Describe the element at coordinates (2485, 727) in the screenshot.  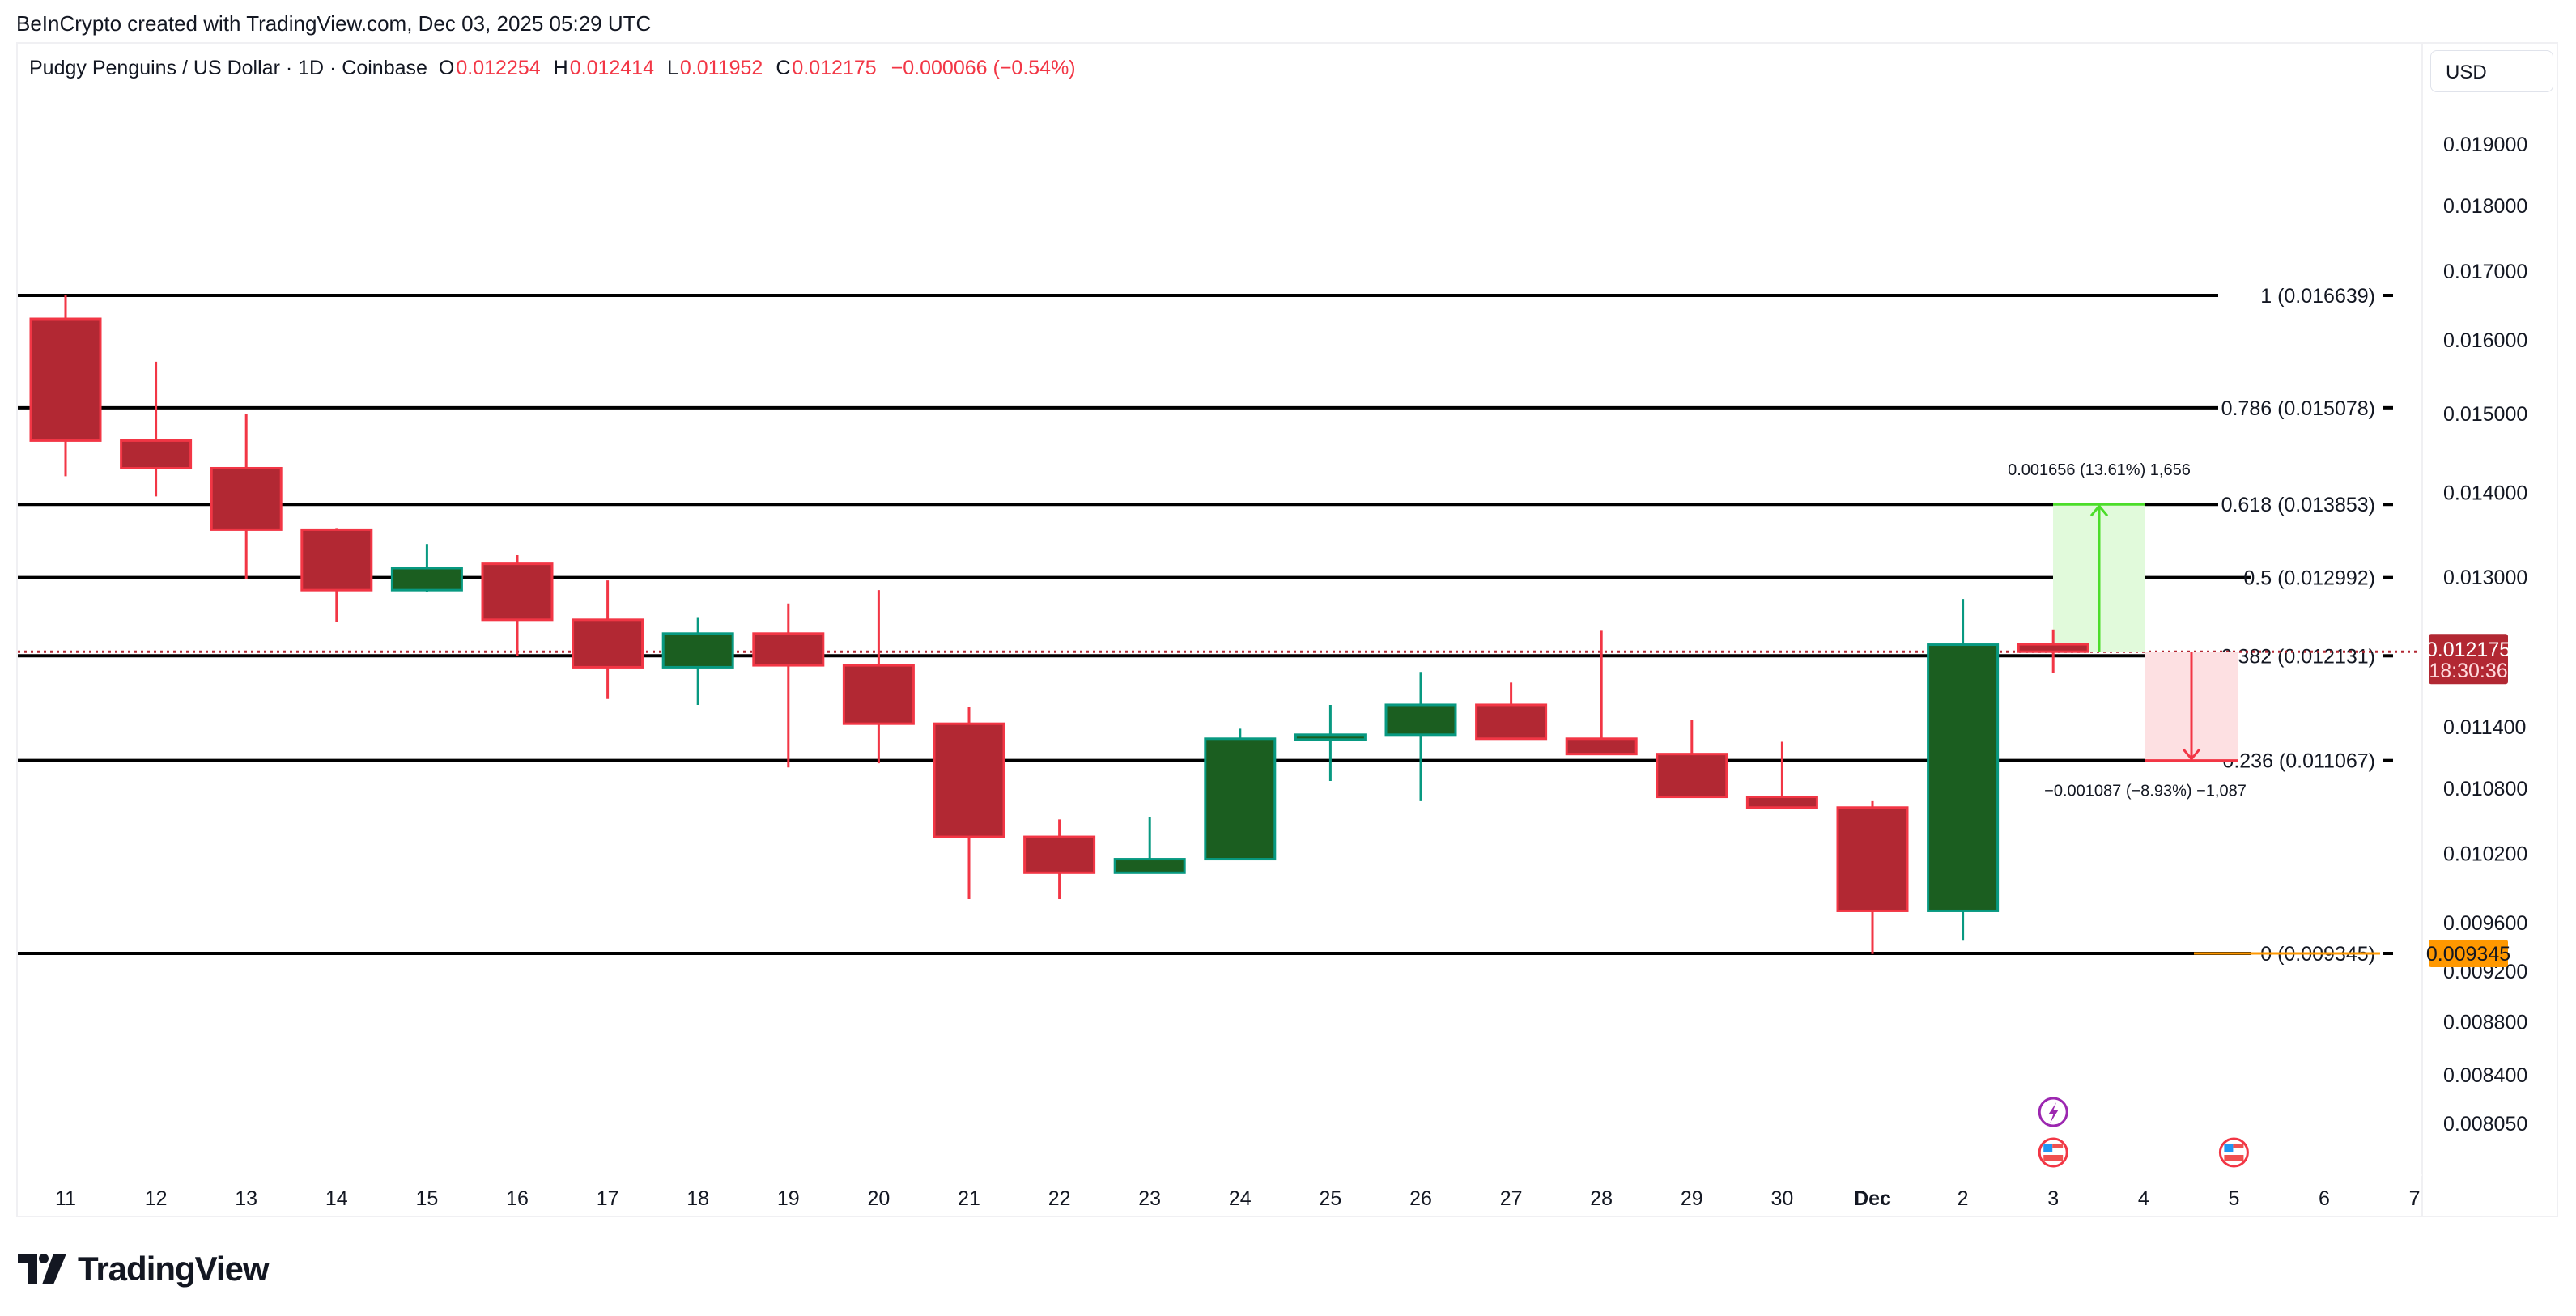
I see `price-tick-label: 0.011400` at that location.